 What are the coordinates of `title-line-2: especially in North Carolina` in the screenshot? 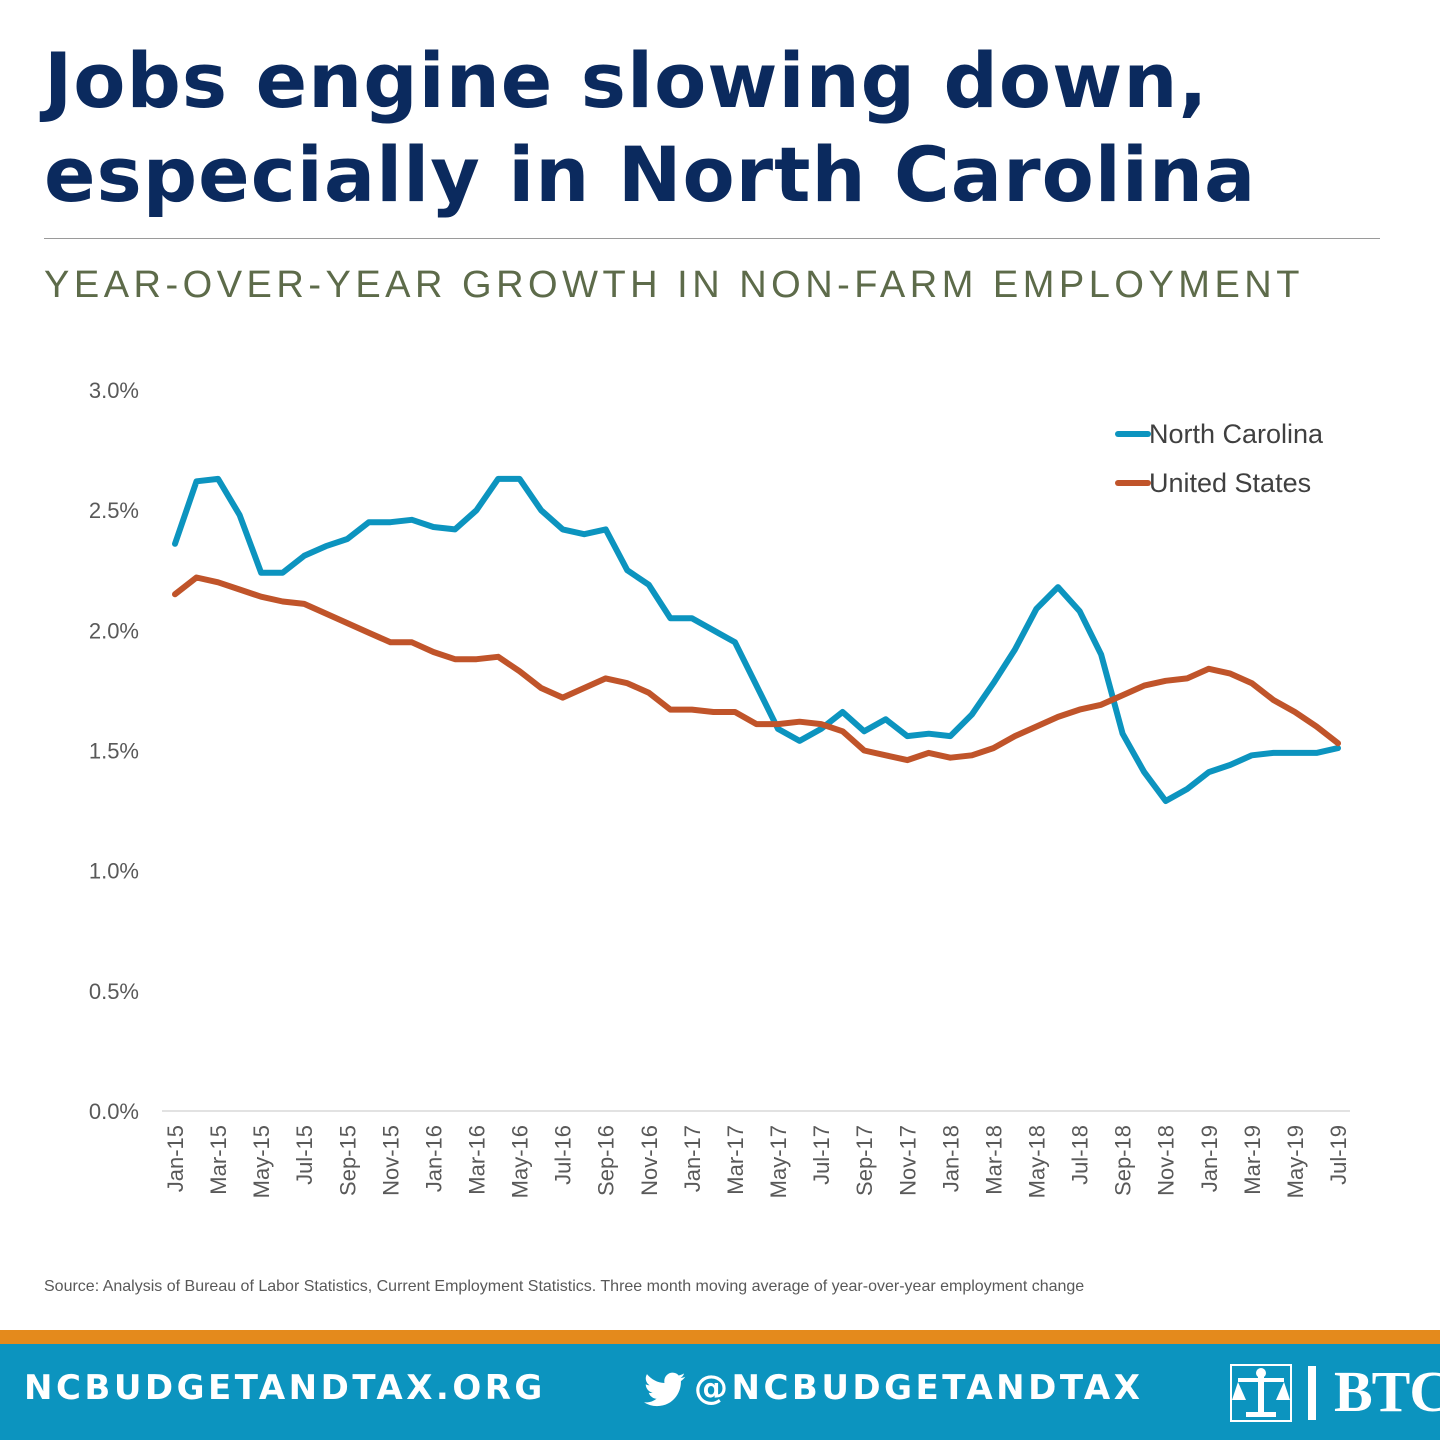 It's located at (650, 174).